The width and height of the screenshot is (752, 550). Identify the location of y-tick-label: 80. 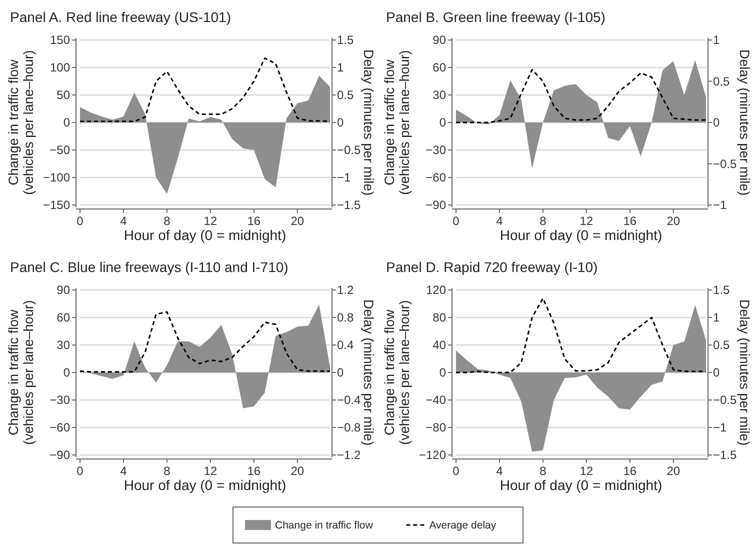
(439, 317).